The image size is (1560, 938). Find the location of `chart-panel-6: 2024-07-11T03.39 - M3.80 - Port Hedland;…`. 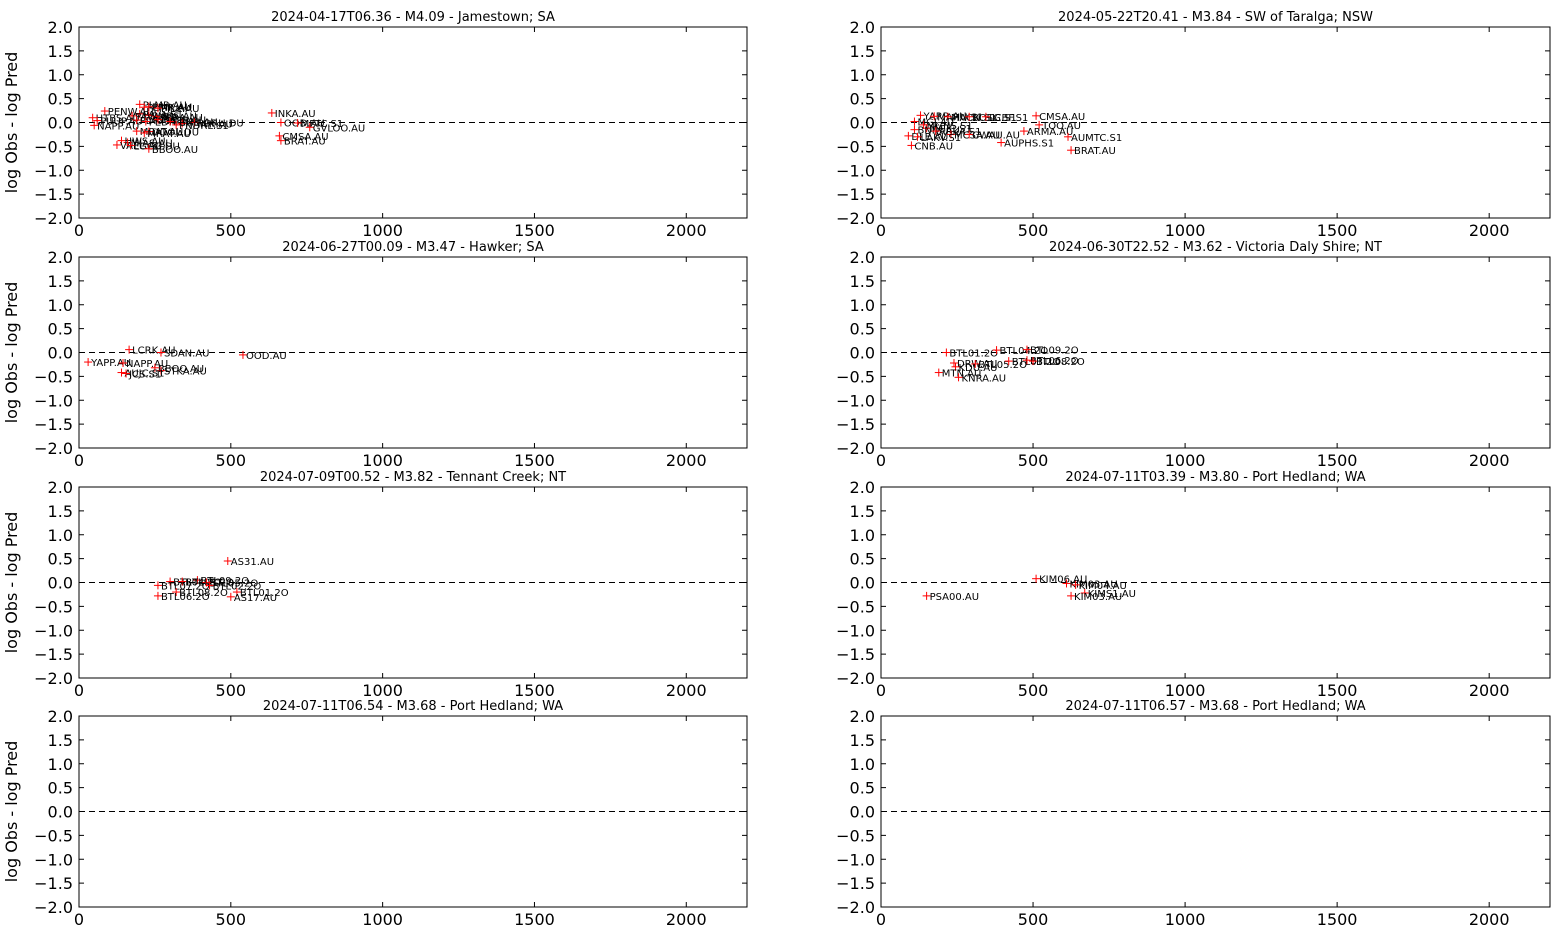

chart-panel-6: 2024-07-11T03.39 - M3.80 - Port Hedland;… is located at coordinates (1193, 585).